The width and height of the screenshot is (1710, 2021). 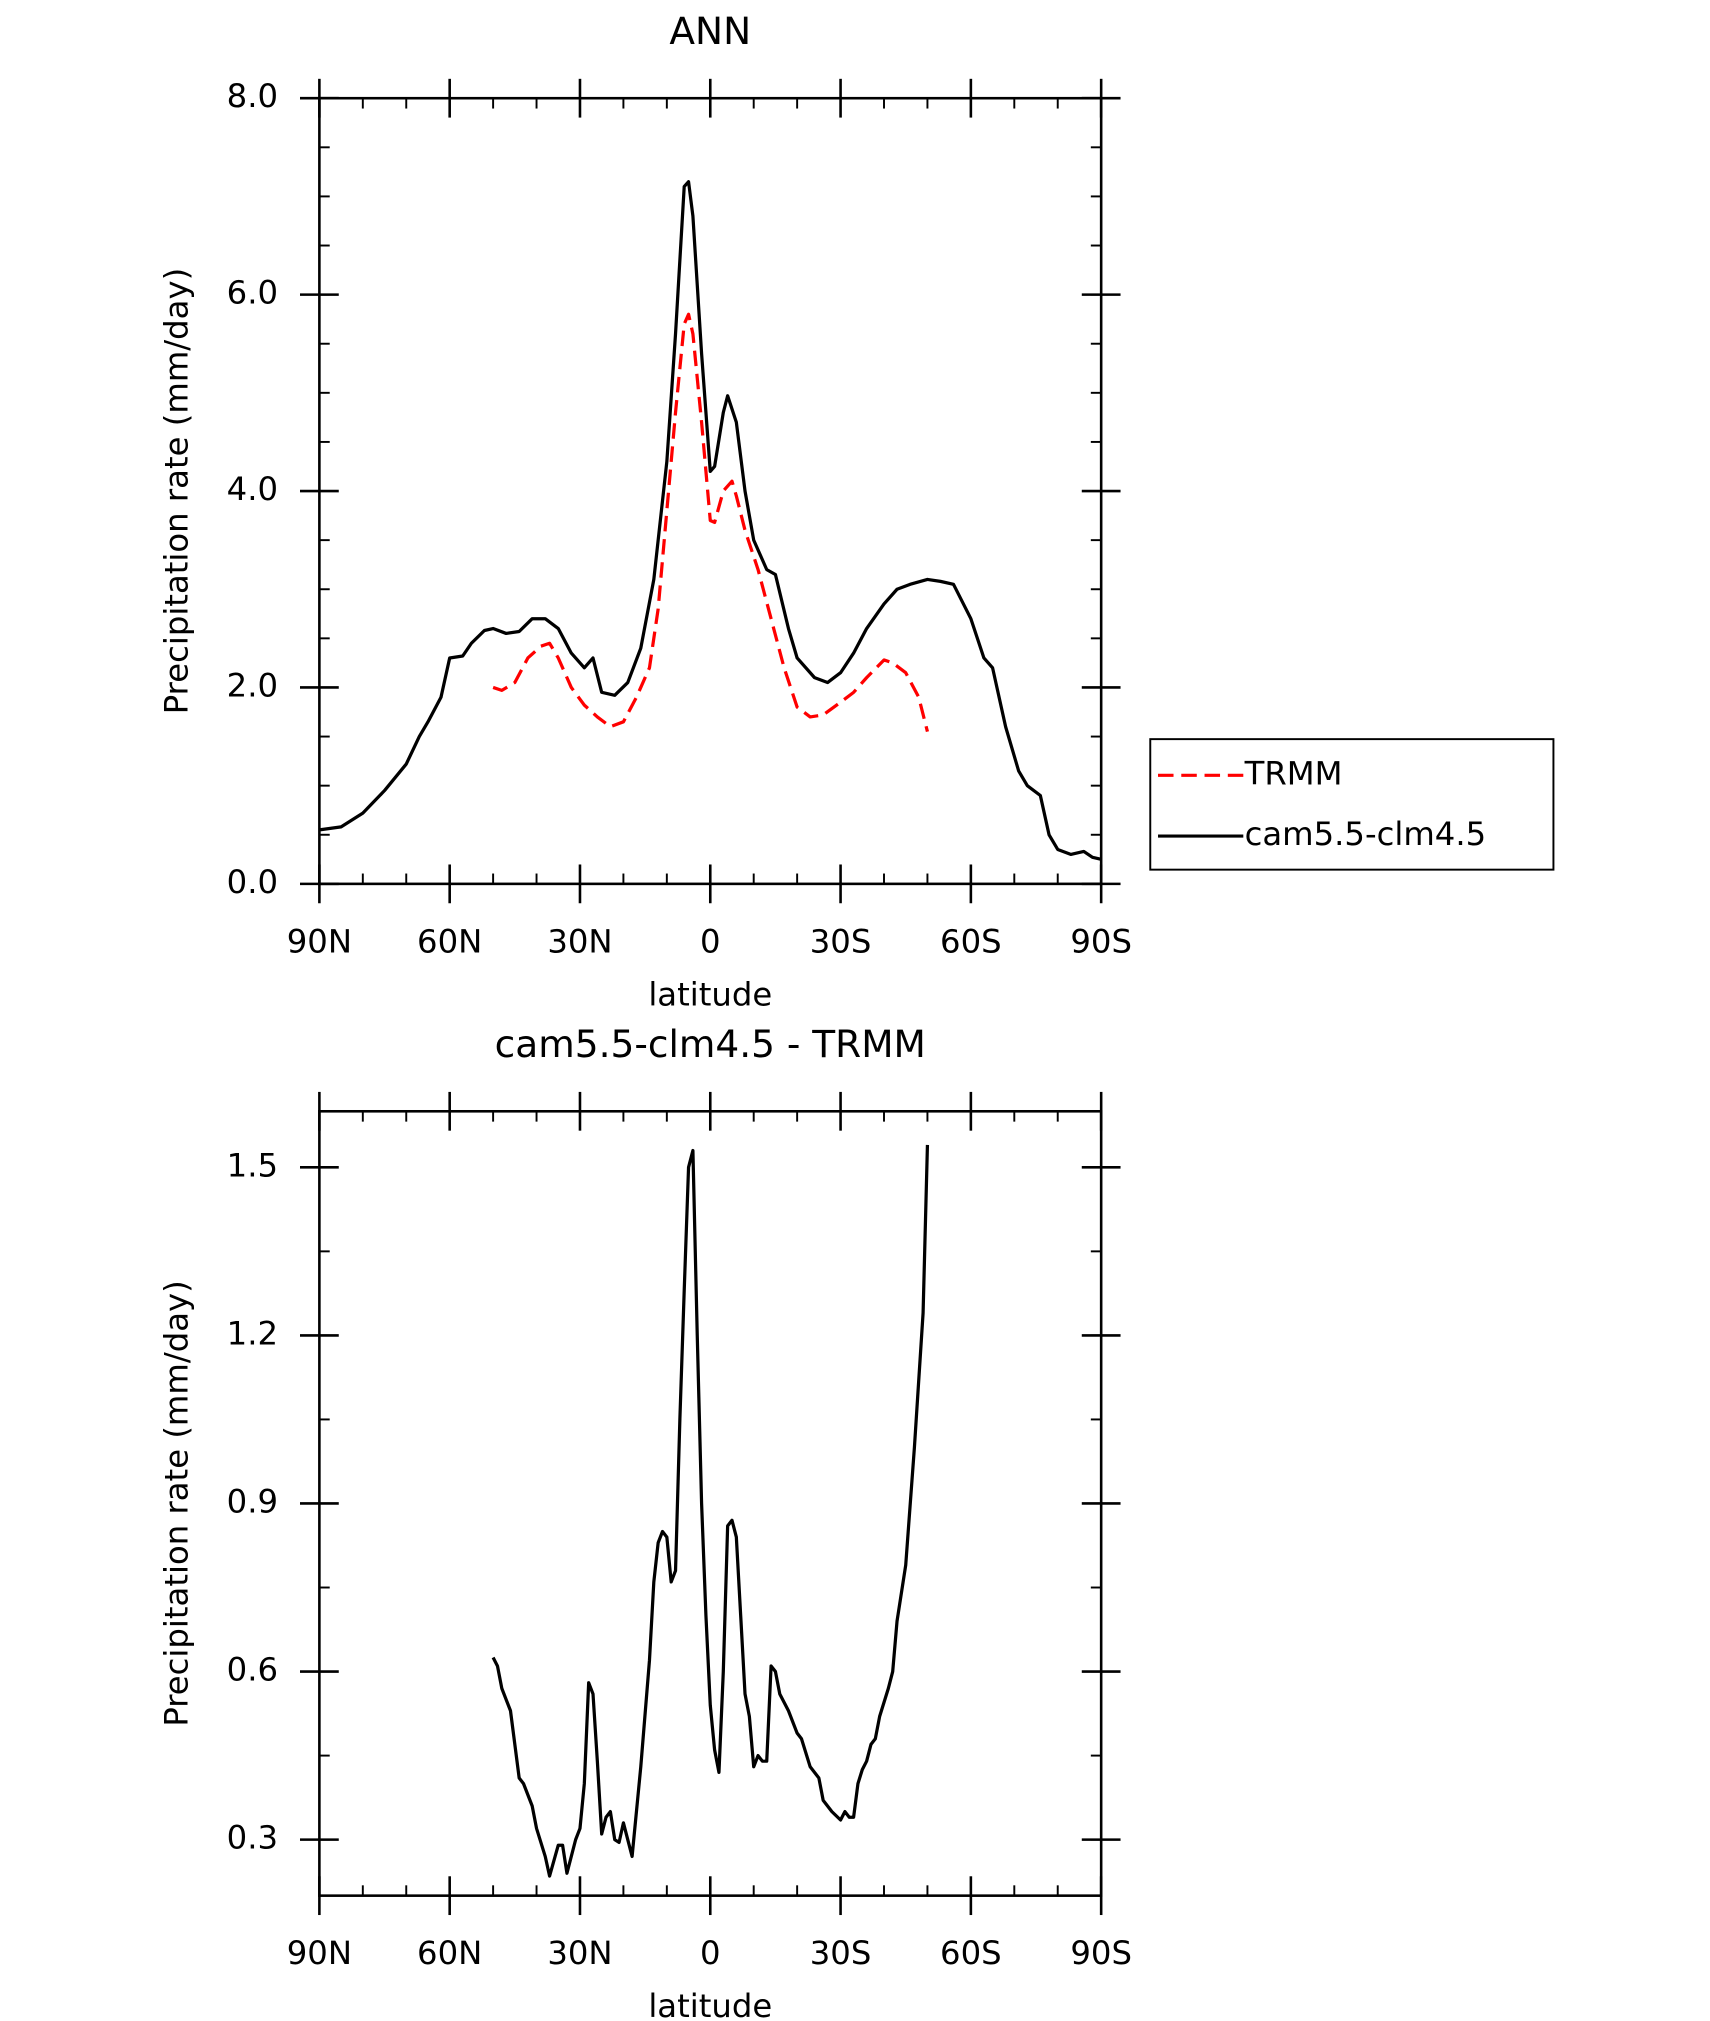 I want to click on chart-title: ANN, so click(x=710, y=31).